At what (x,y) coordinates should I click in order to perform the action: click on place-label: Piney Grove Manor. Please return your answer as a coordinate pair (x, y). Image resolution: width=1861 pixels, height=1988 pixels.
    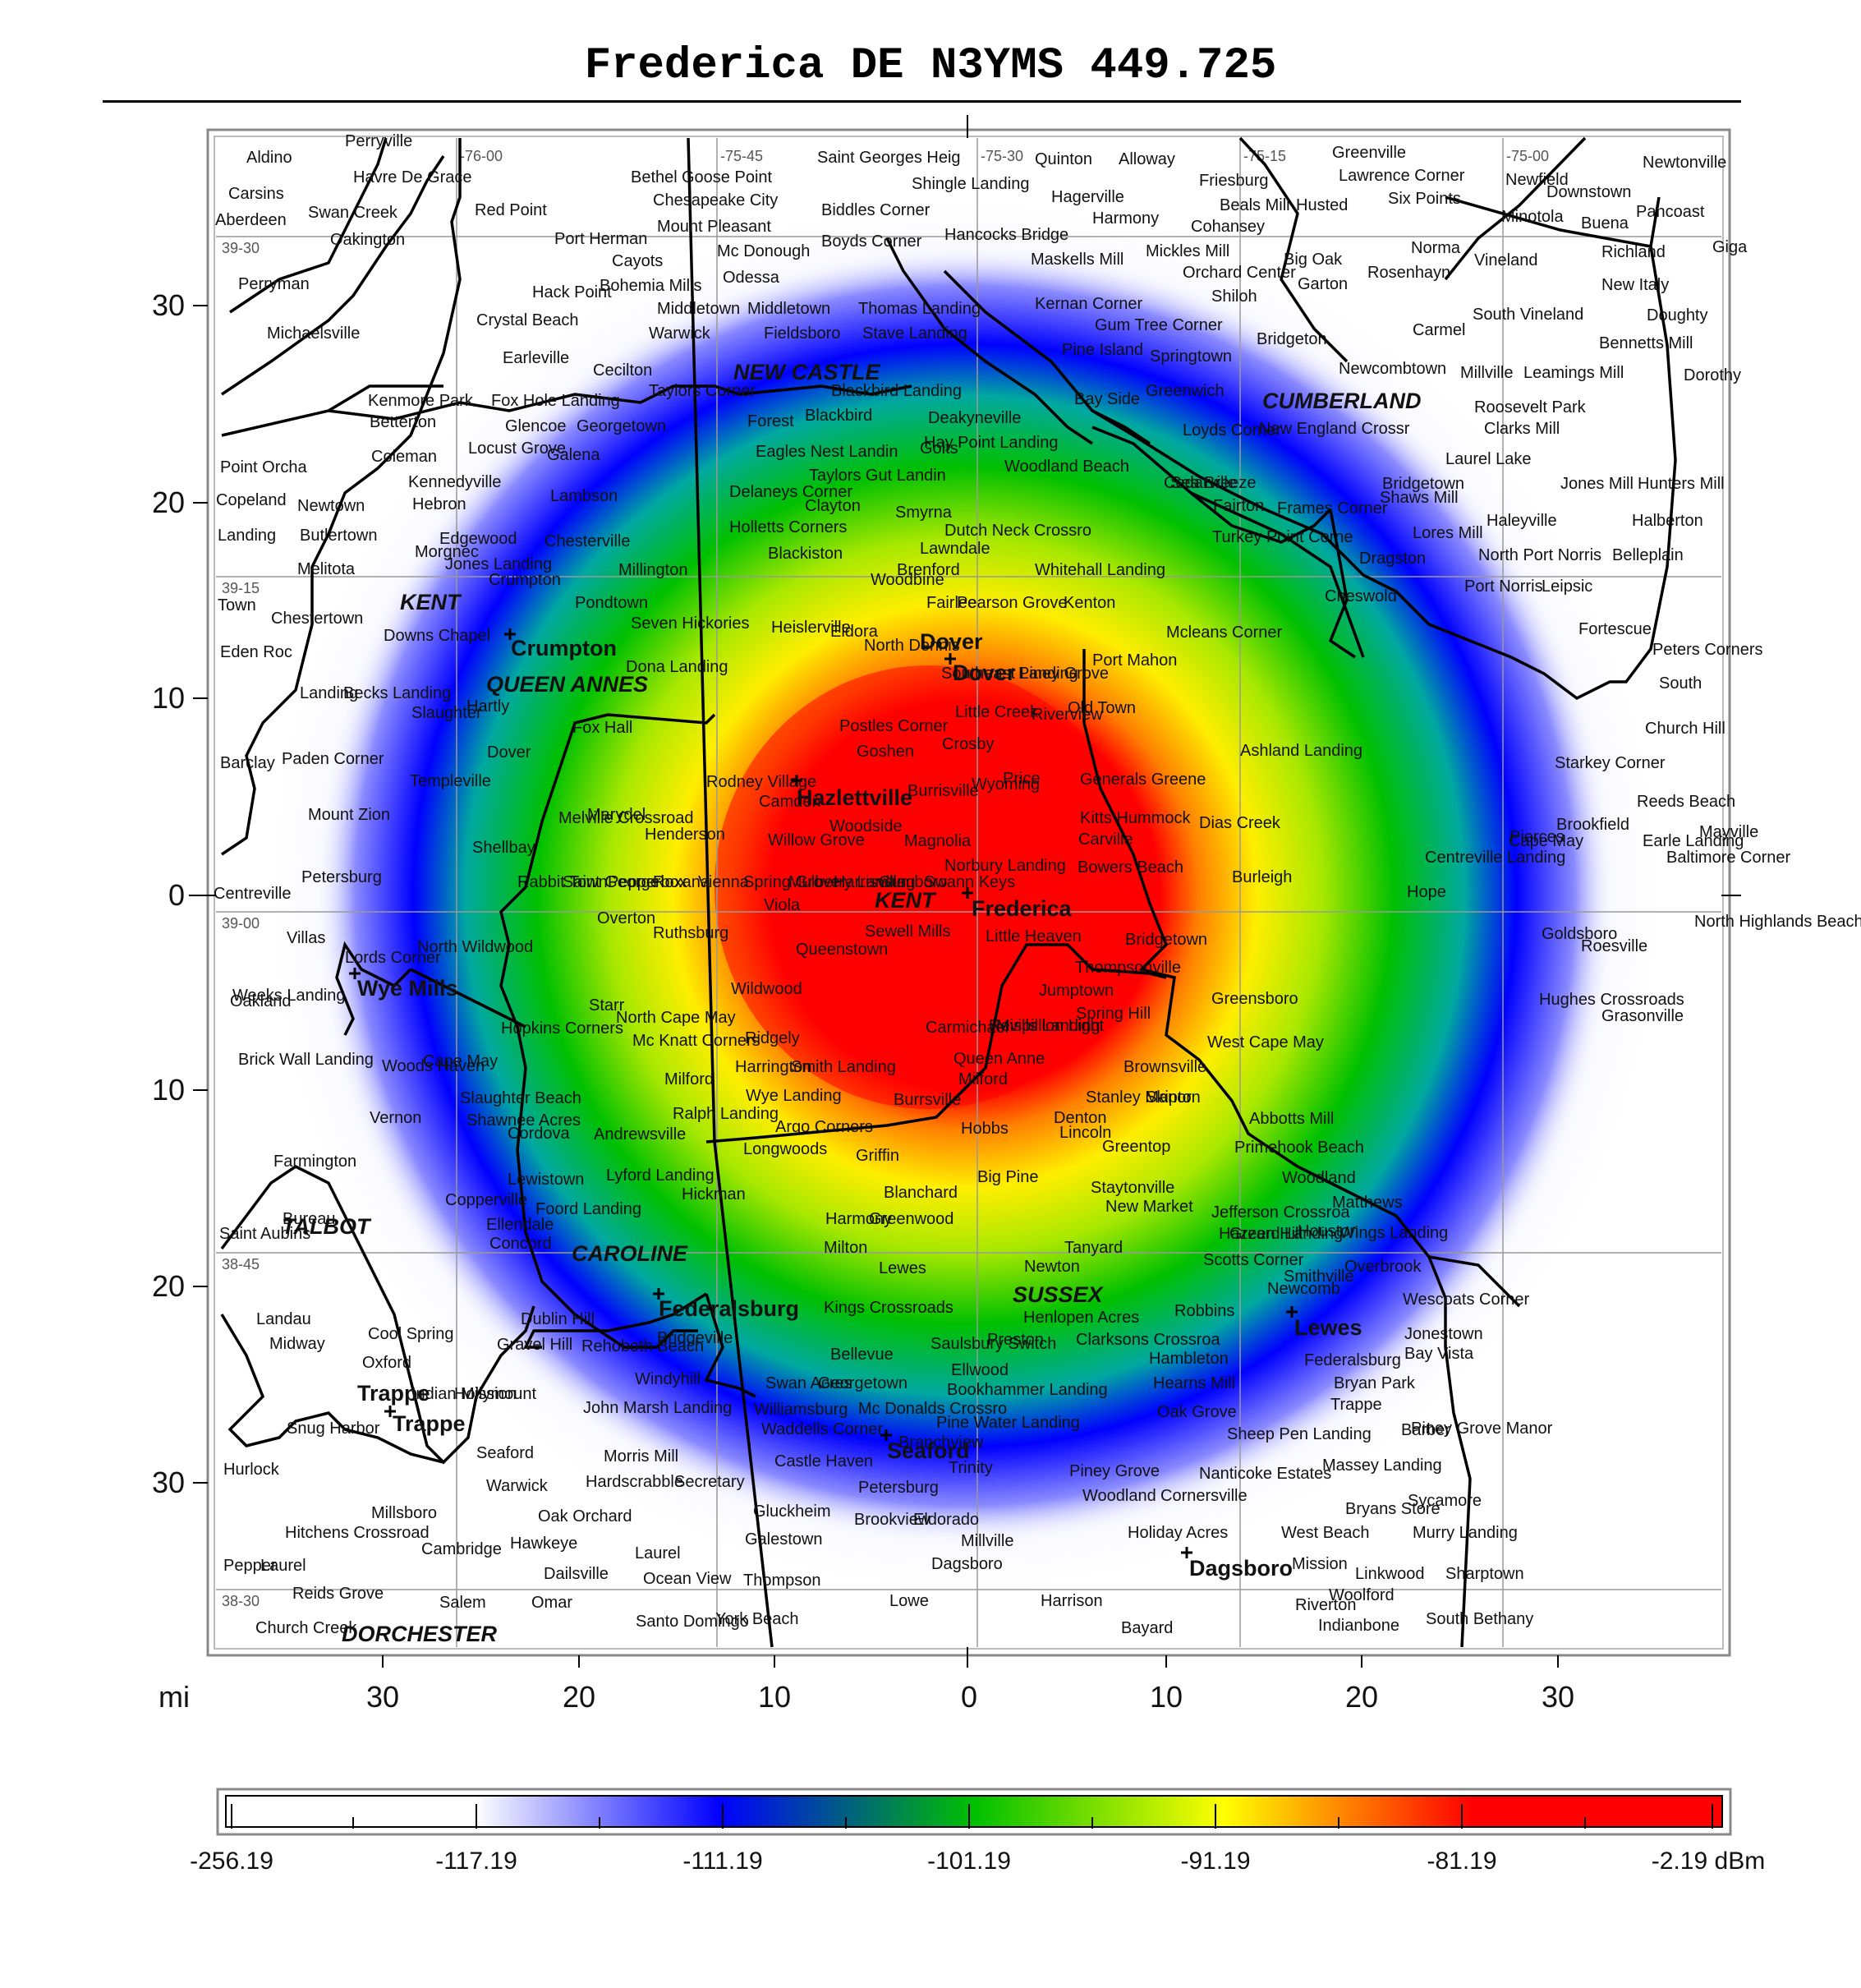
    Looking at the image, I should click on (1482, 1429).